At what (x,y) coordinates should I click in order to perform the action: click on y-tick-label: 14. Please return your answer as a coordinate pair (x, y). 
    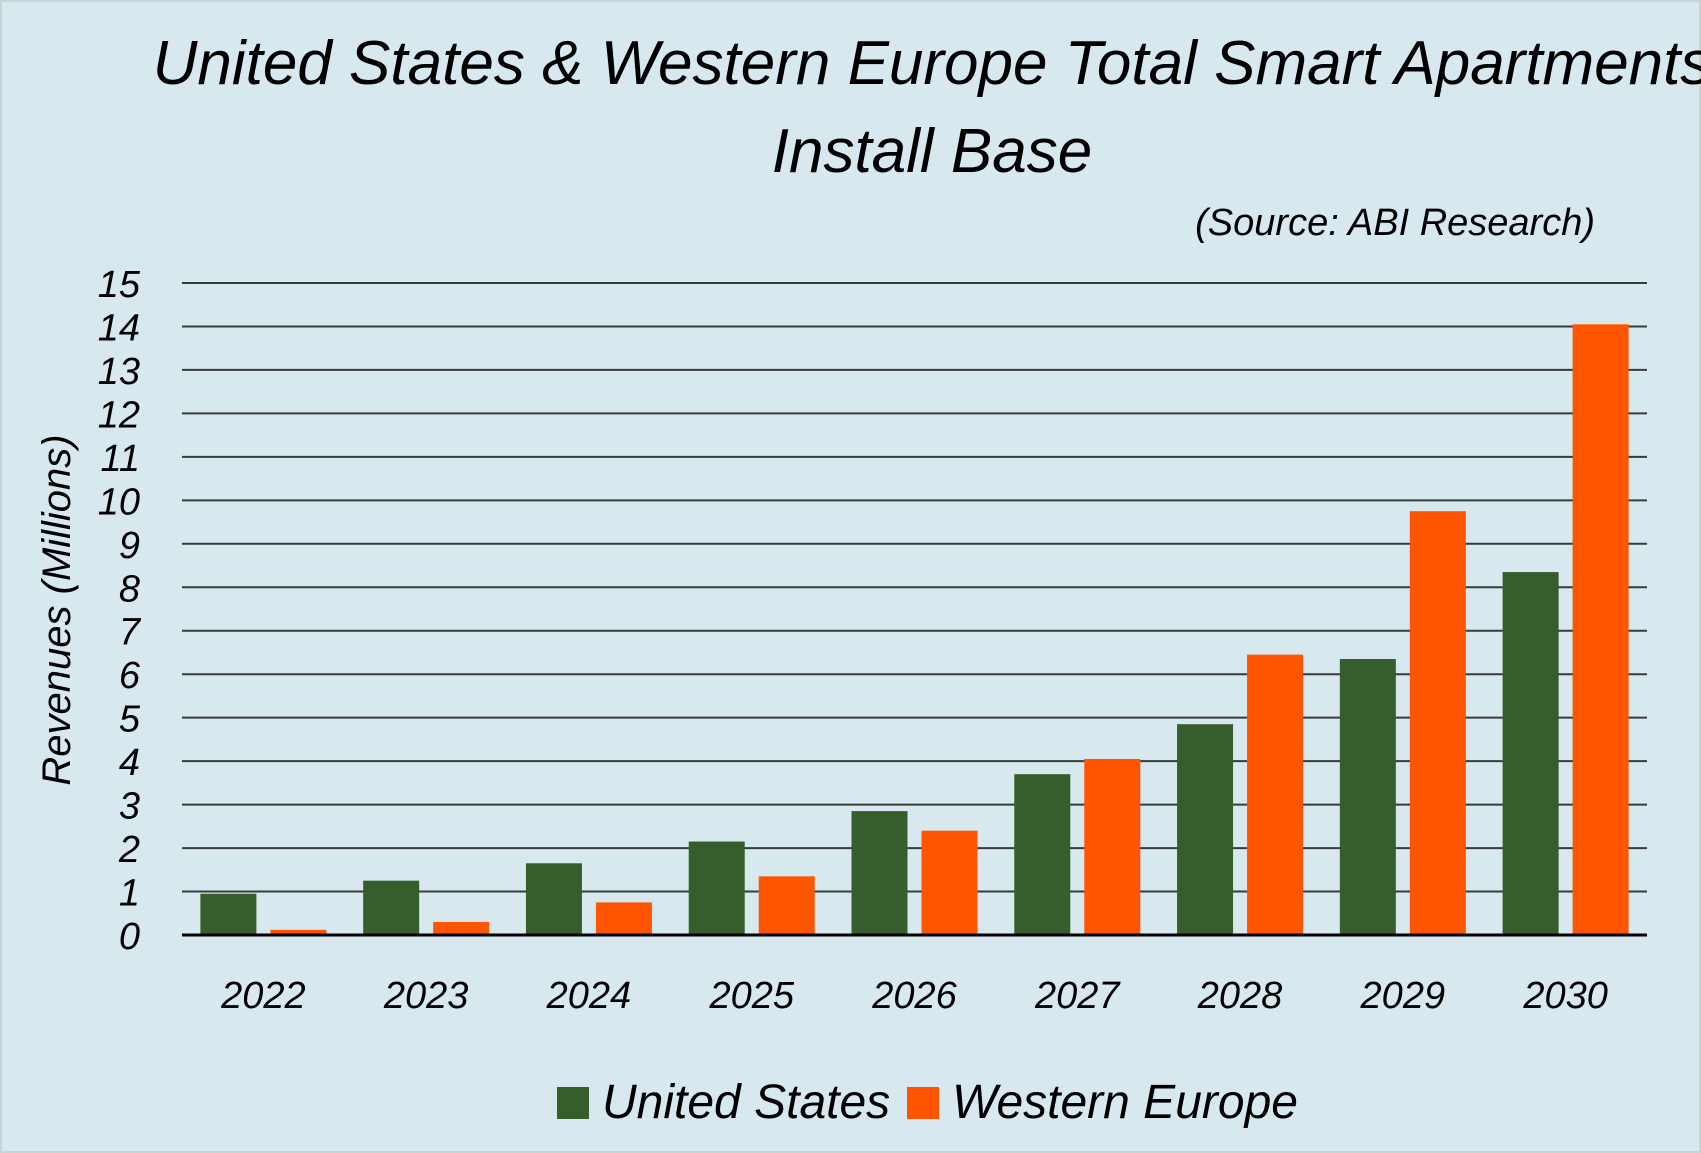
    Looking at the image, I should click on (119, 328).